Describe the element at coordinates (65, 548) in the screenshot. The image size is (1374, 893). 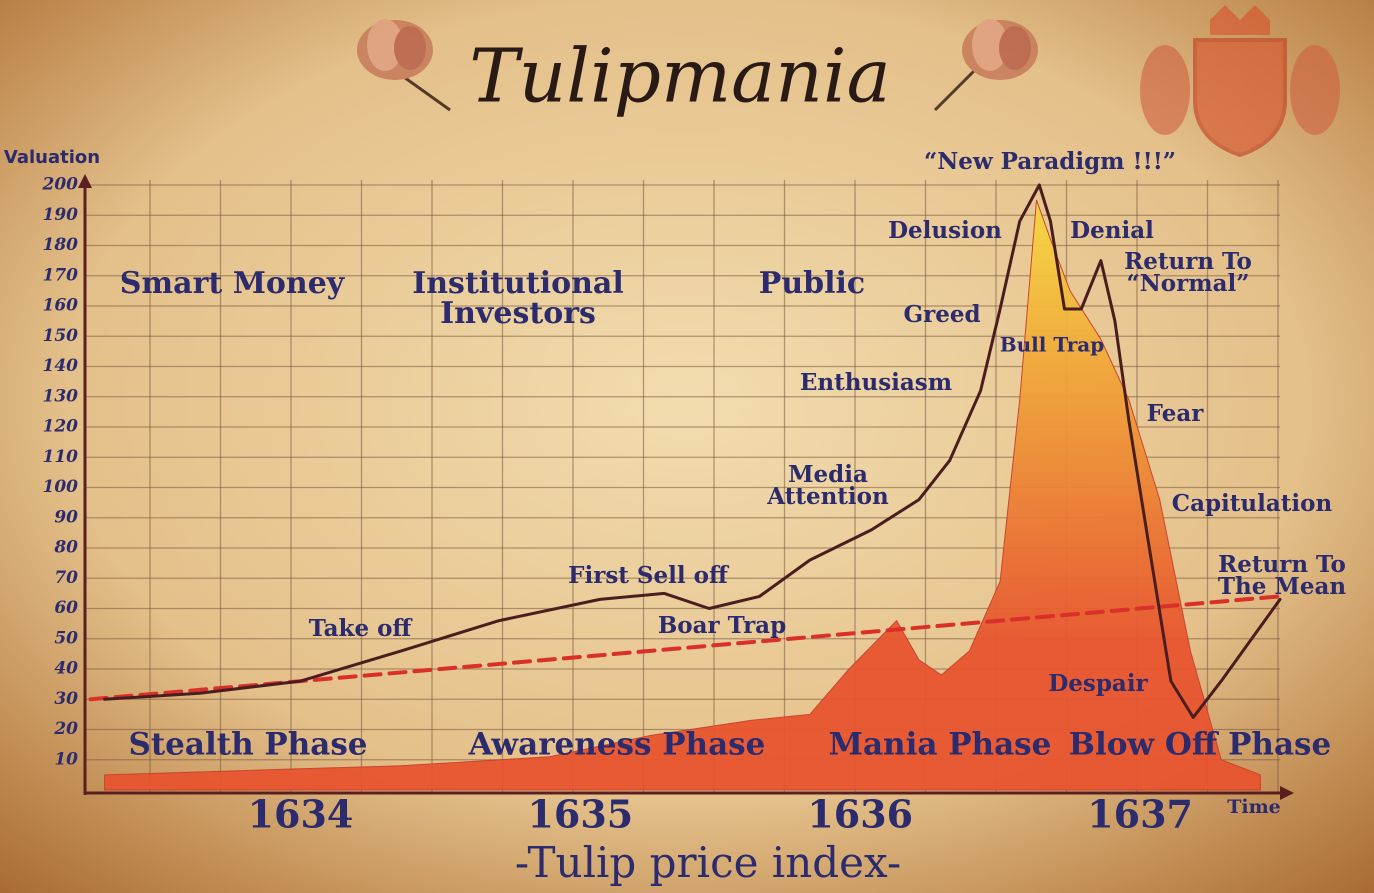
I see `y-tick-label: 80` at that location.